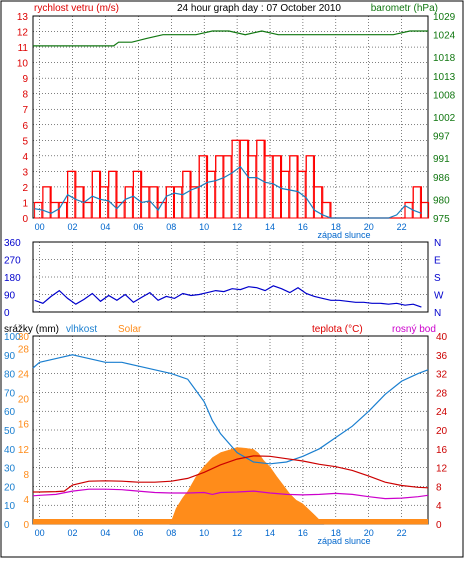 The image size is (464, 566). Describe the element at coordinates (441, 178) in the screenshot. I see `pressure-tick-label: 986` at that location.